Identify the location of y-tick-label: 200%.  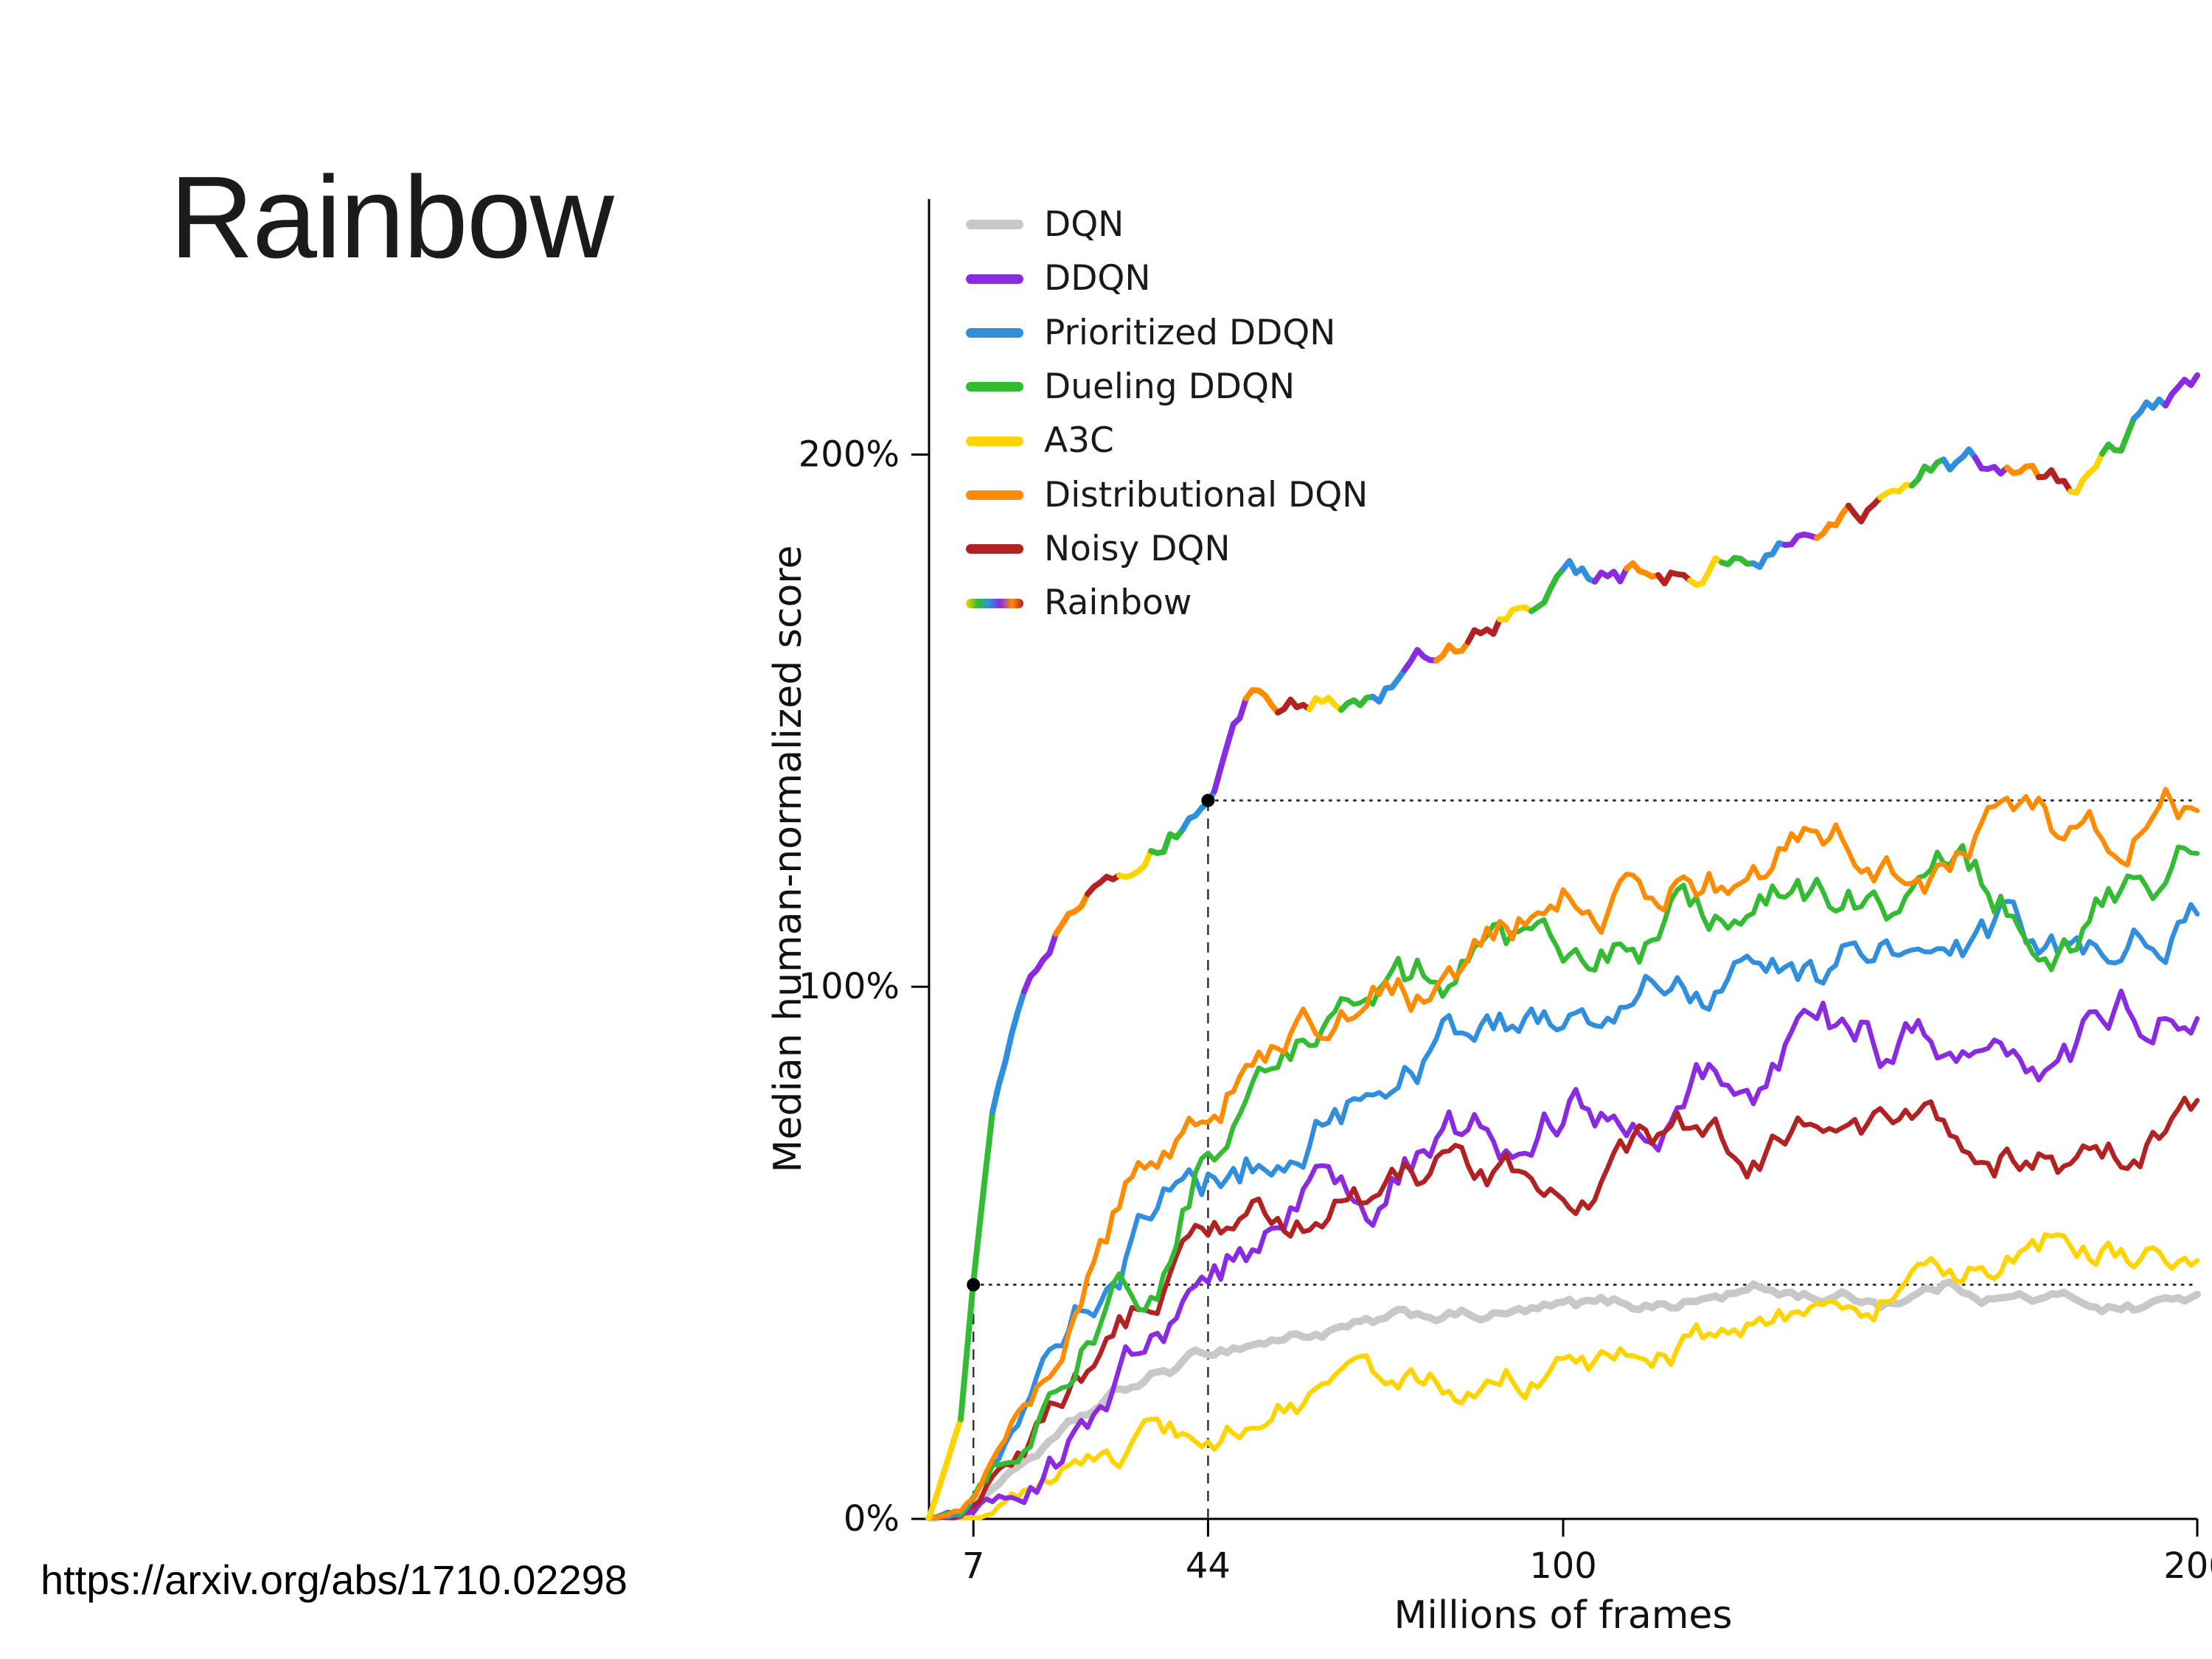
(849, 454).